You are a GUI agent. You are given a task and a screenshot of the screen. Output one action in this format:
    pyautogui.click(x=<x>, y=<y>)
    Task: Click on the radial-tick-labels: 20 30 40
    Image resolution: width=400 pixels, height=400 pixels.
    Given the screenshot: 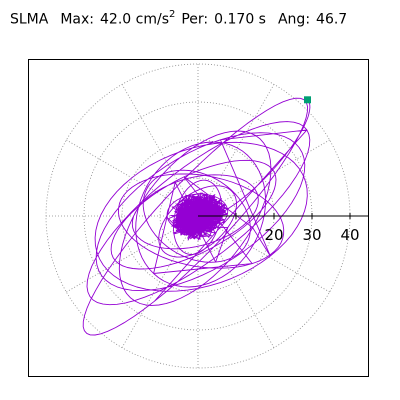 What is the action you would take?
    pyautogui.click(x=311, y=235)
    